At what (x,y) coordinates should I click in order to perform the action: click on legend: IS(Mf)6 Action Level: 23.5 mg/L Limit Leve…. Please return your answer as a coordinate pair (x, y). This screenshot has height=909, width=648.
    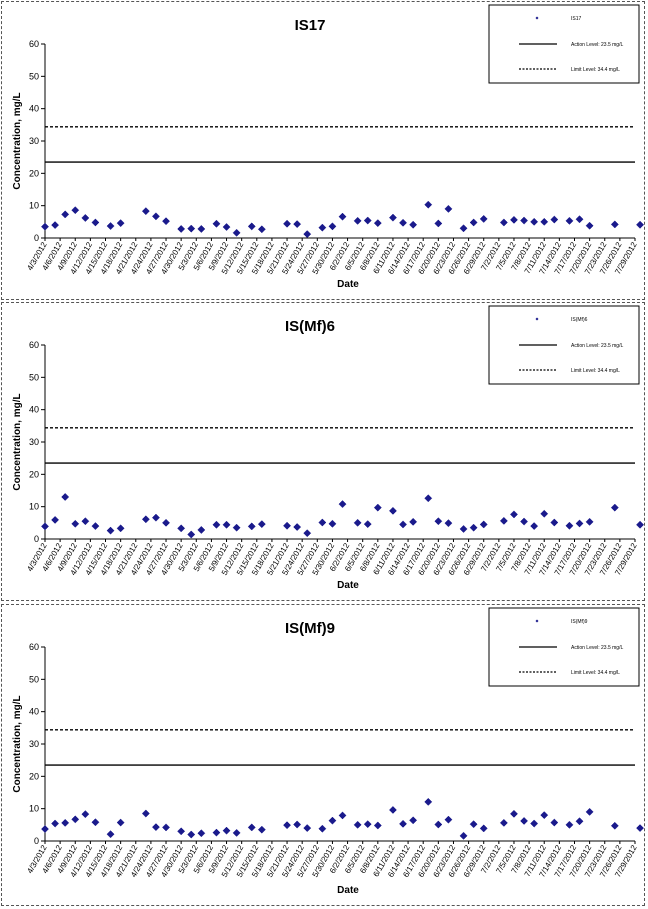
    Looking at the image, I should click on (564, 345).